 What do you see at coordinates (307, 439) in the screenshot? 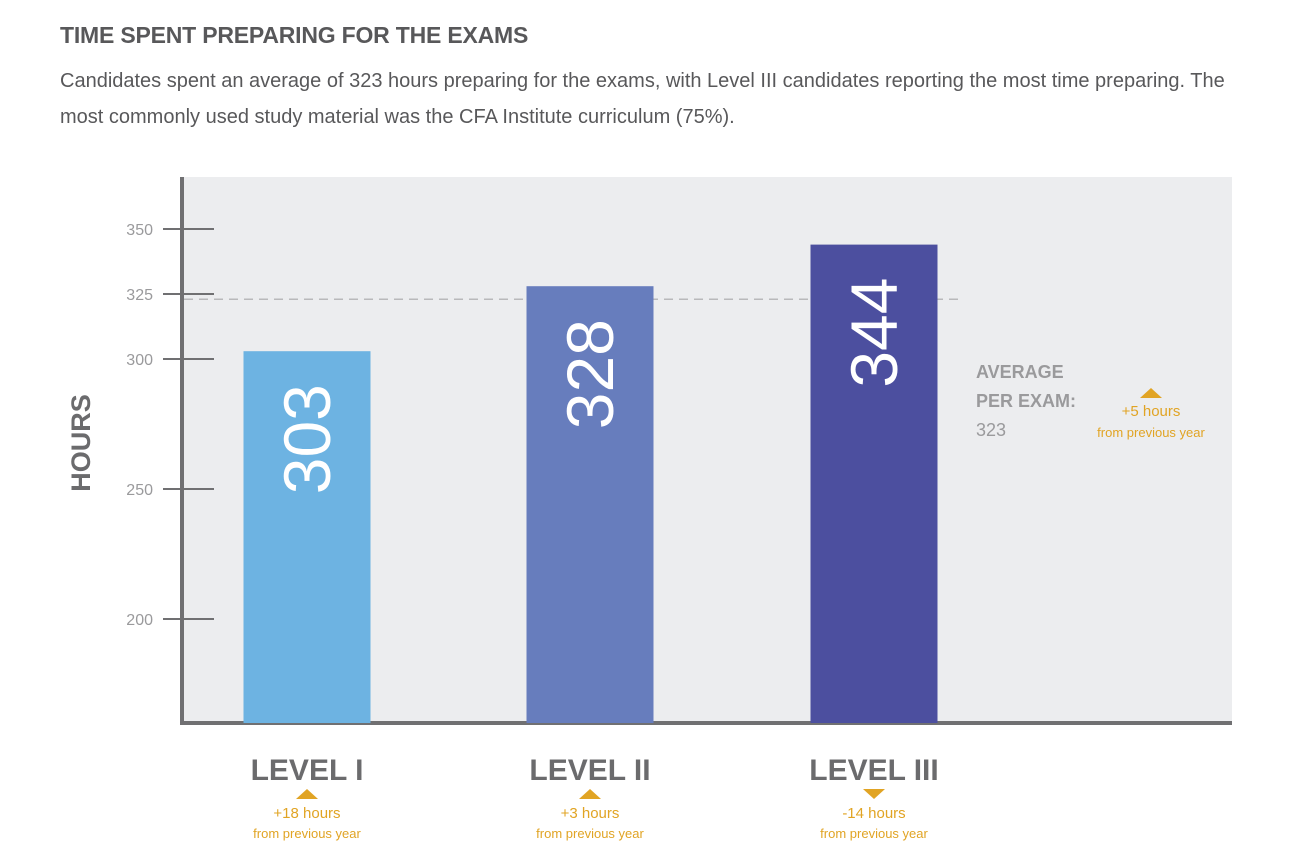
I see `bar-value-label: 303` at bounding box center [307, 439].